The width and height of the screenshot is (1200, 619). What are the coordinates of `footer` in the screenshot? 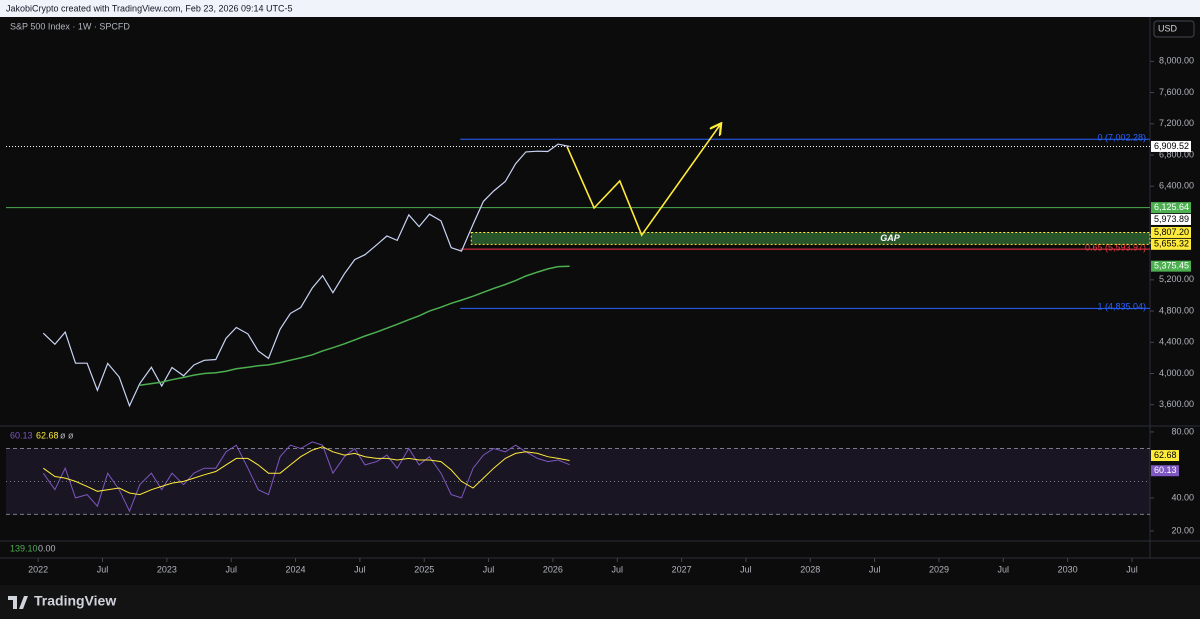 It's located at (600, 602).